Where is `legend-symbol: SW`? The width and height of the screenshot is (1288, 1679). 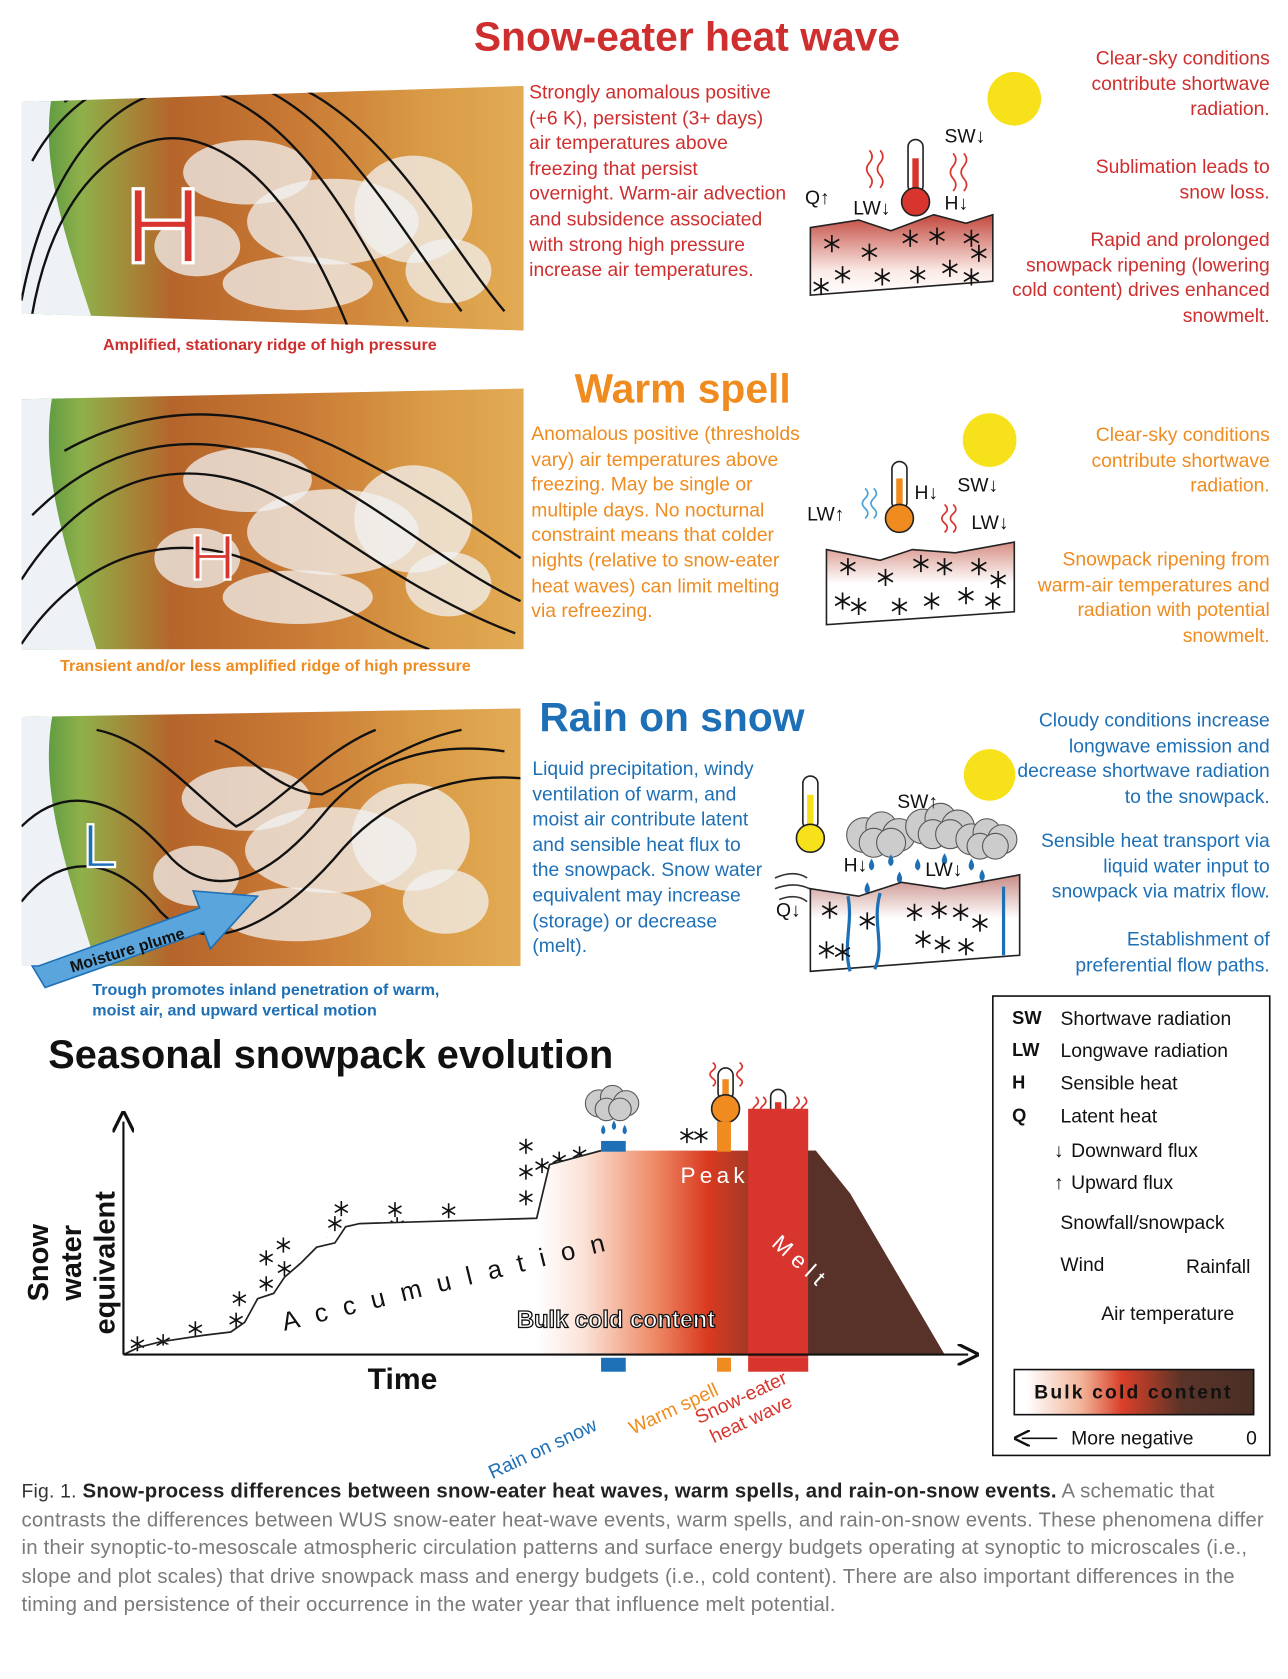
legend-symbol: SW is located at coordinates (1027, 1018).